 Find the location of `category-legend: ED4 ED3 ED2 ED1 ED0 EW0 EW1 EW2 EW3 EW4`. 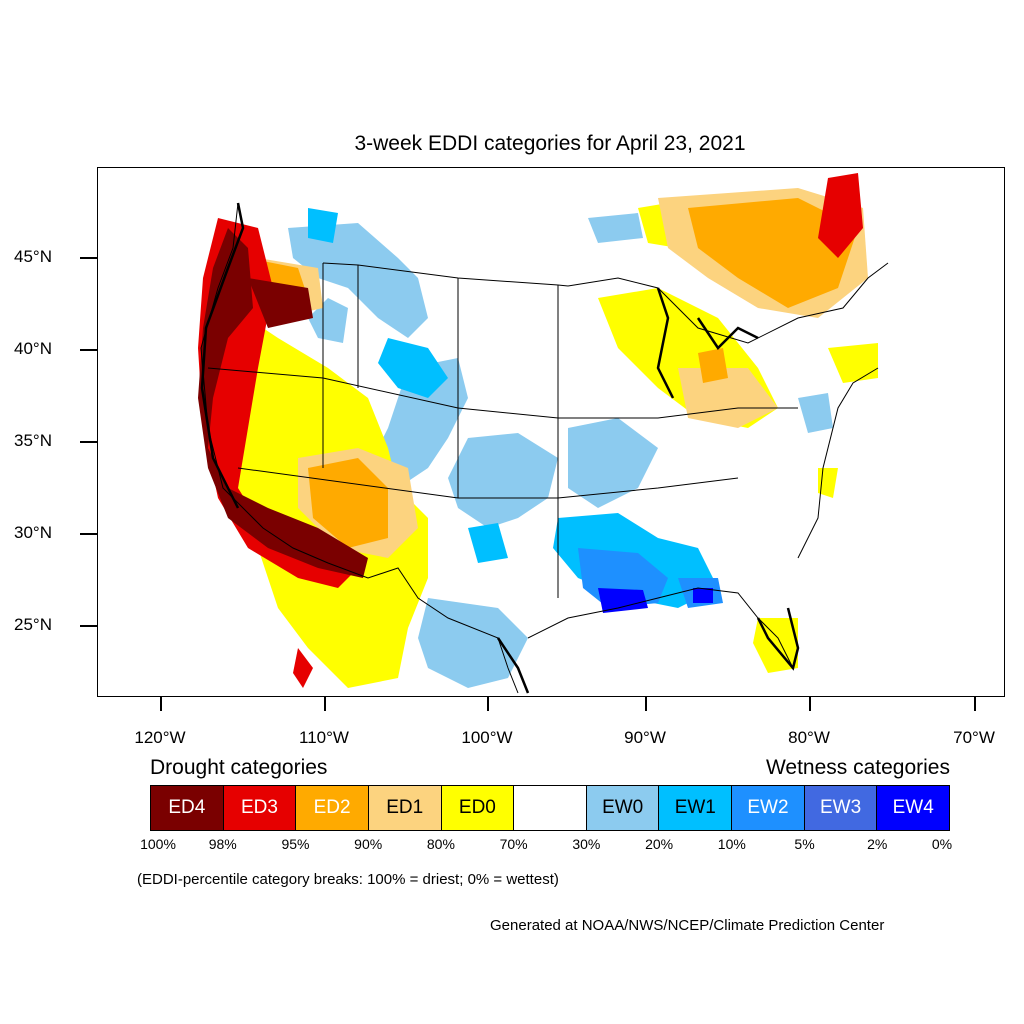

category-legend: ED4 ED3 ED2 ED1 ED0 EW0 EW1 EW2 EW3 EW4 is located at coordinates (550, 808).